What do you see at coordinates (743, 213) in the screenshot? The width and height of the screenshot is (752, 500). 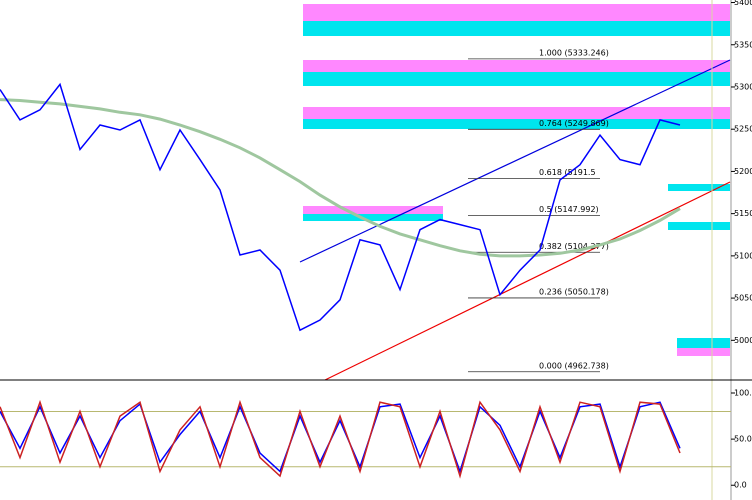 I see `y-tick-label: 5150.` at bounding box center [743, 213].